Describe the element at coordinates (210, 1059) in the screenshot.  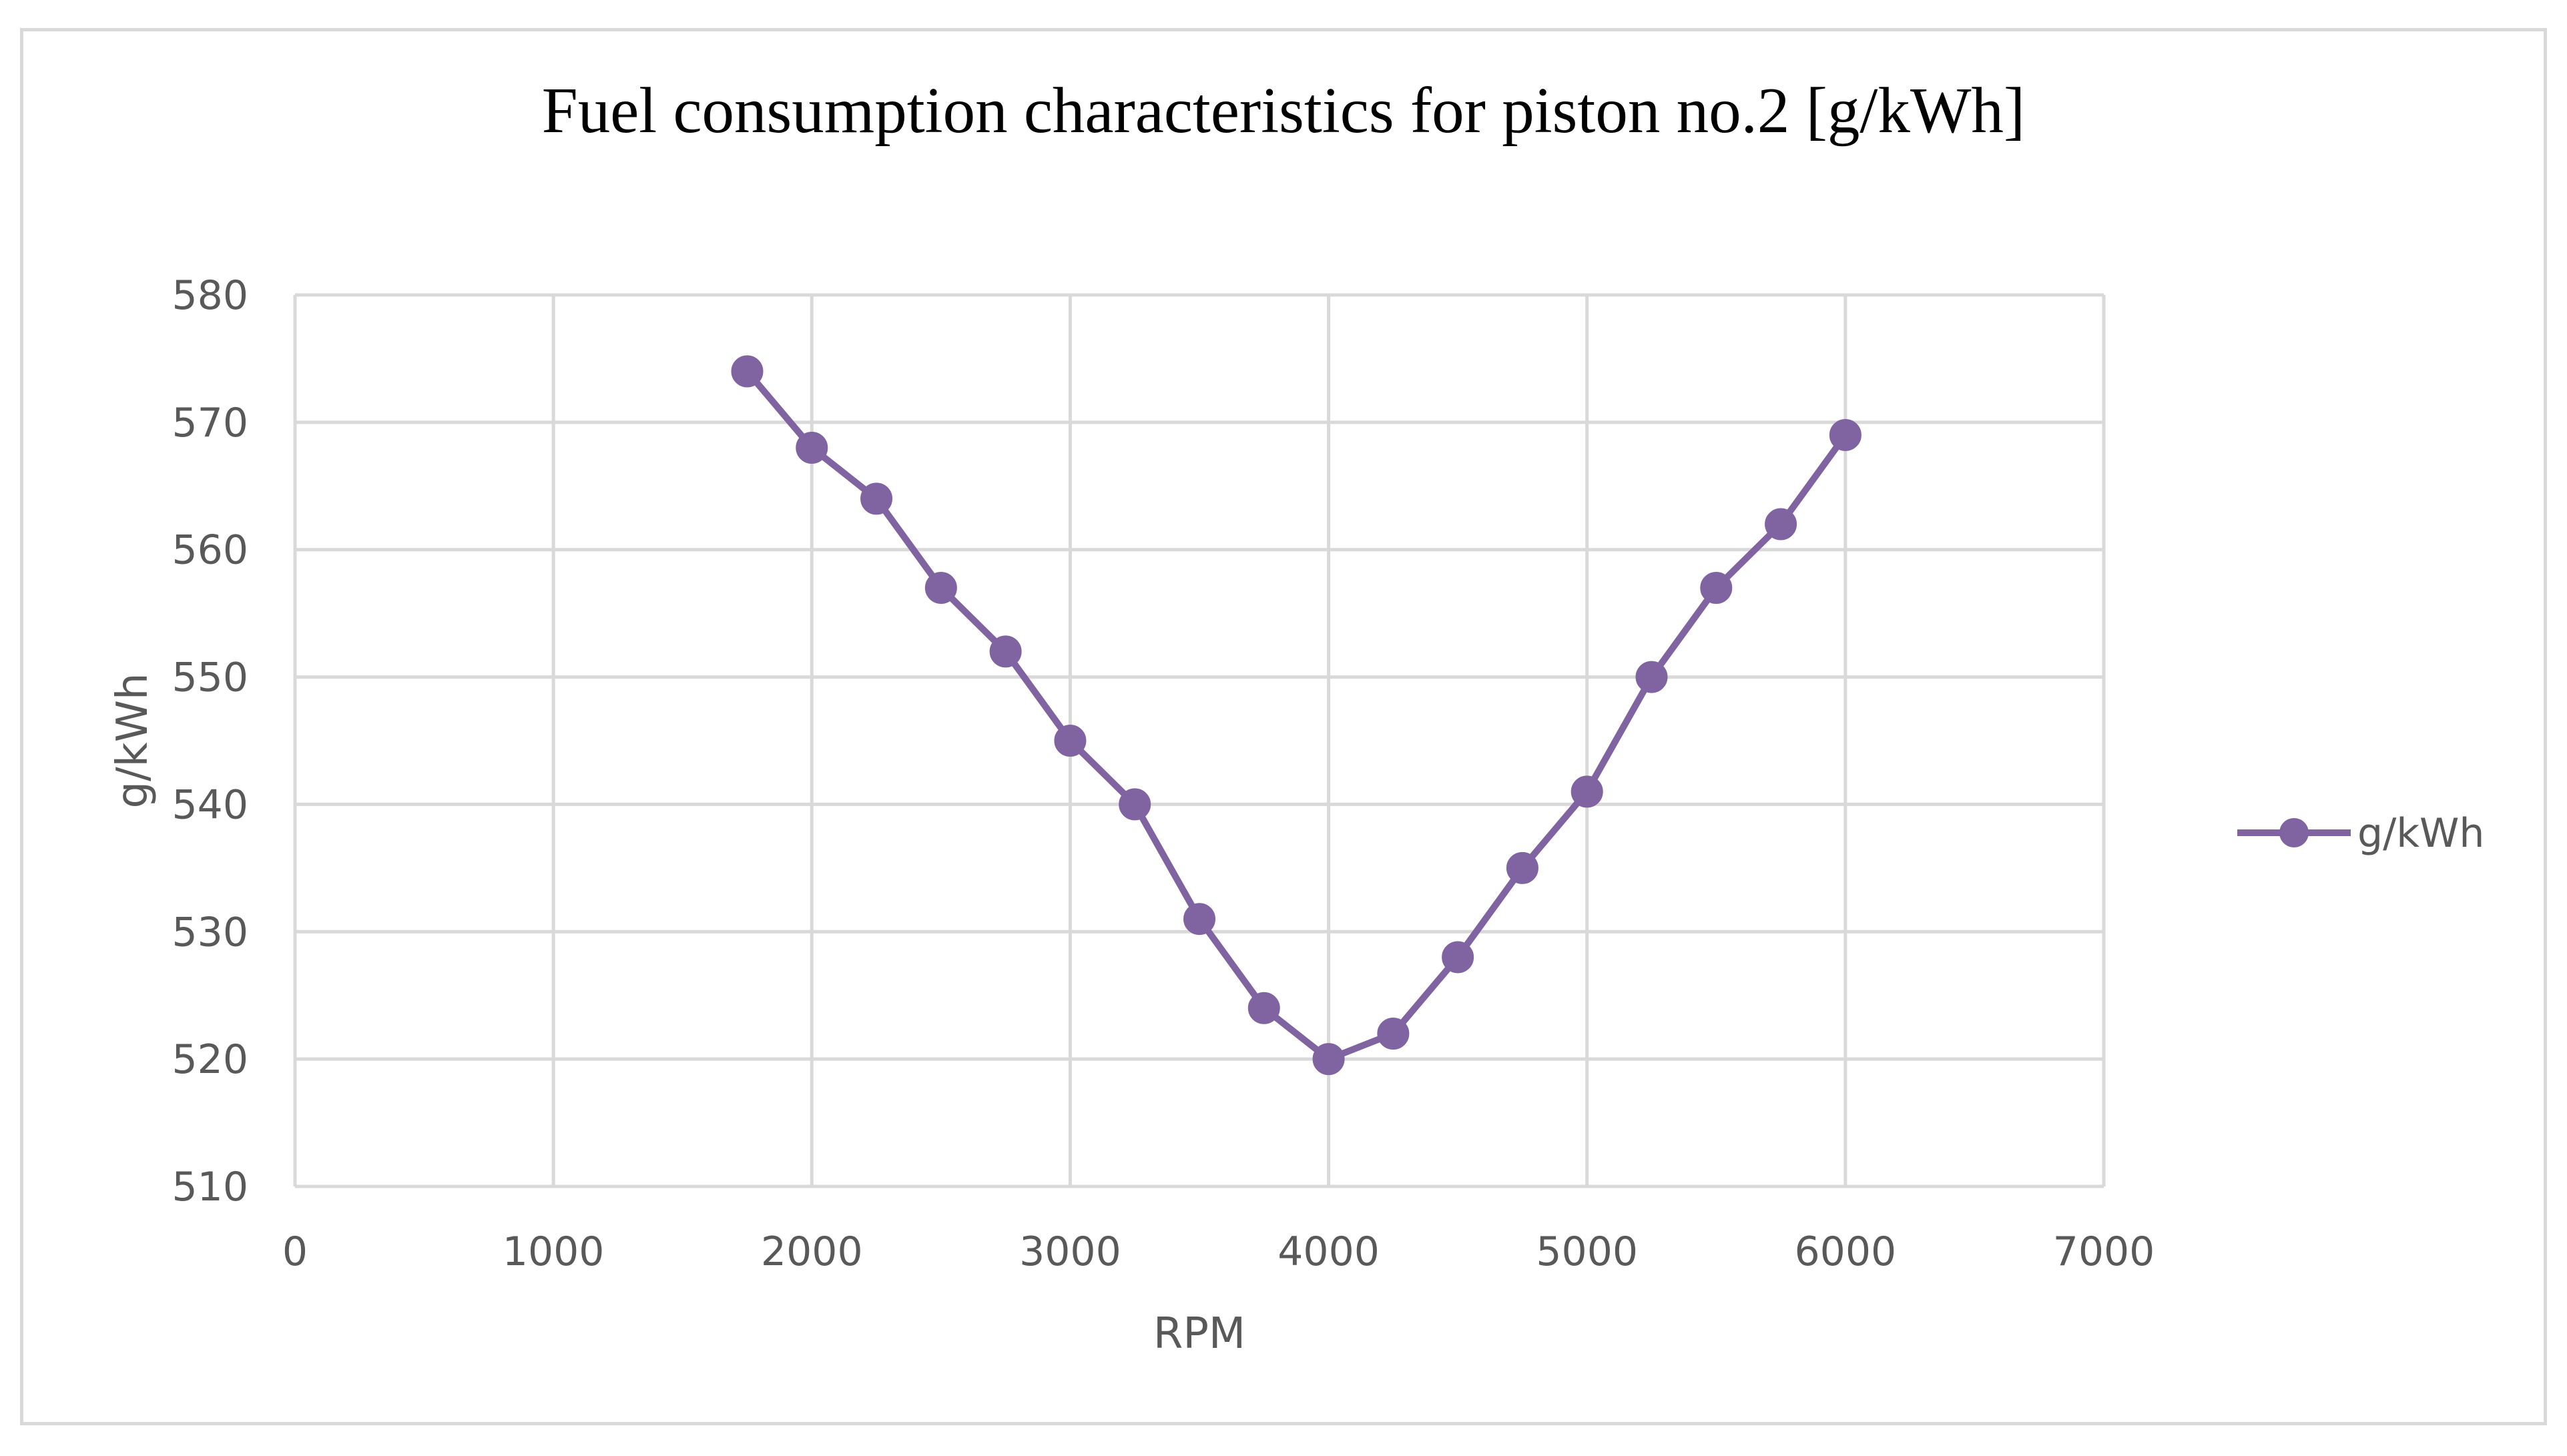
I see `y-tick-label: 520` at that location.